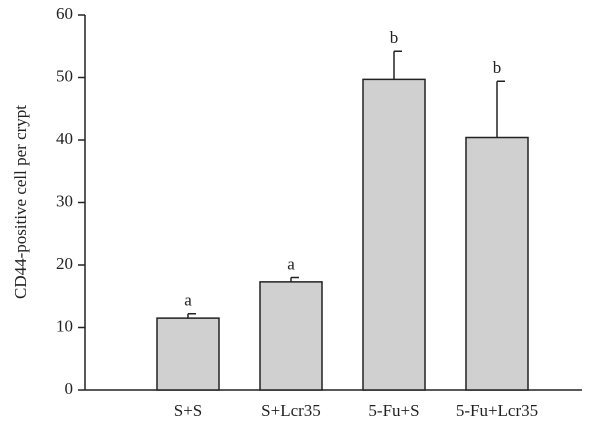 Image resolution: width=600 pixels, height=433 pixels. What do you see at coordinates (64, 138) in the screenshot?
I see `y-tick-label: 40` at bounding box center [64, 138].